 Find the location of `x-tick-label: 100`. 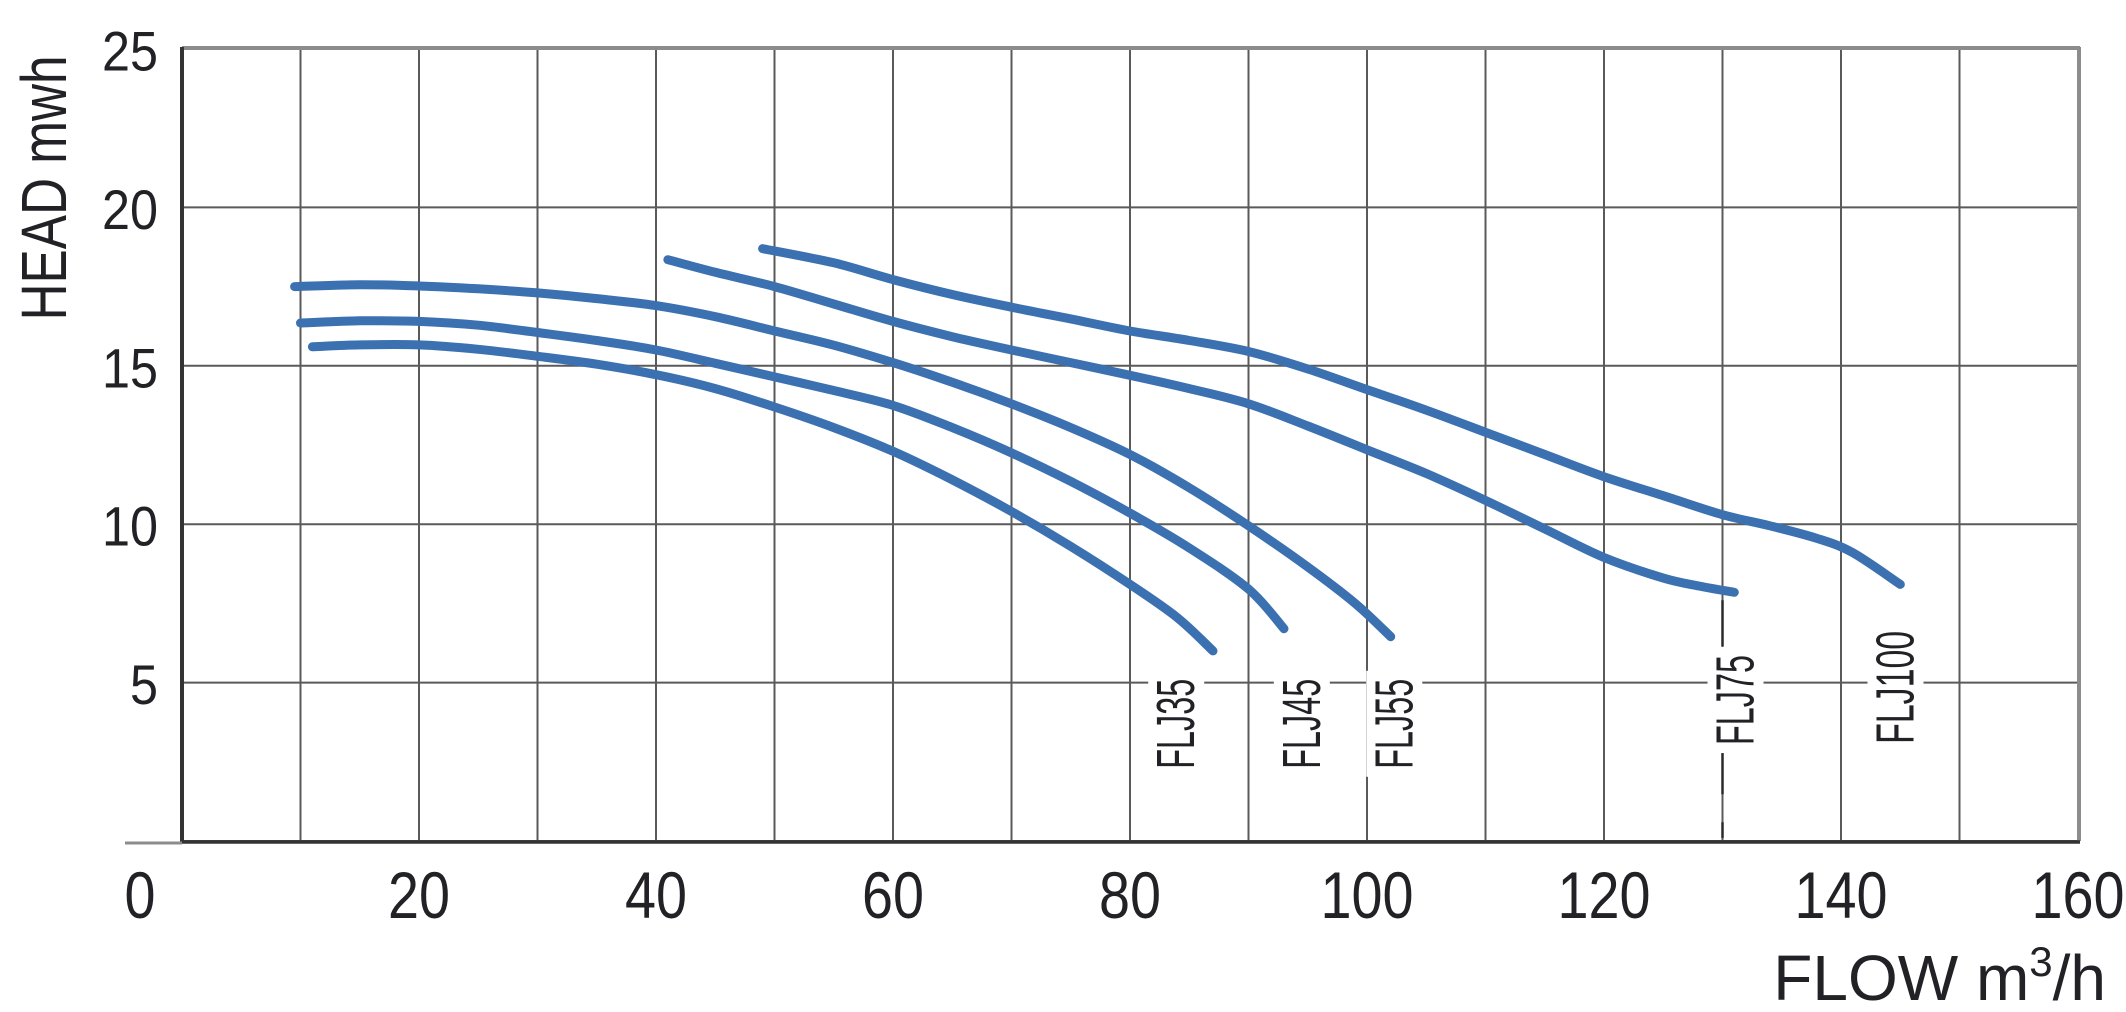

x-tick-label: 100 is located at coordinates (1367, 895).